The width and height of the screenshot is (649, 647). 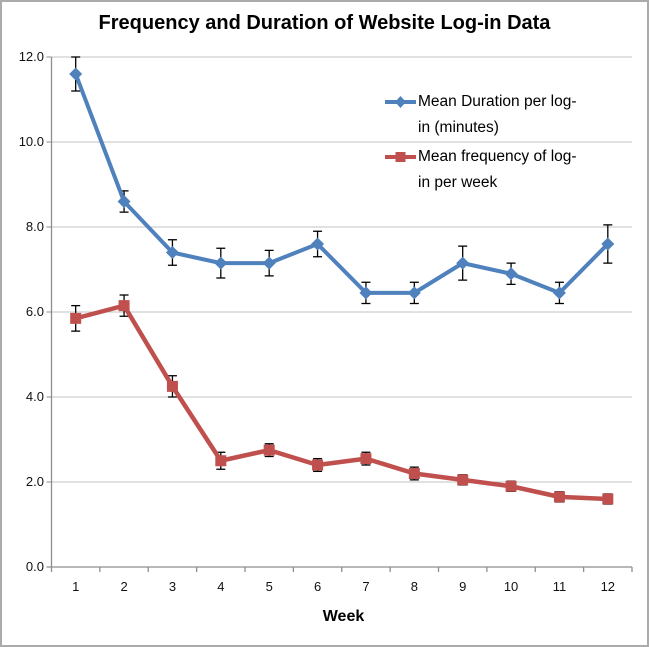 What do you see at coordinates (343, 616) in the screenshot?
I see `x-axis-title: Week` at bounding box center [343, 616].